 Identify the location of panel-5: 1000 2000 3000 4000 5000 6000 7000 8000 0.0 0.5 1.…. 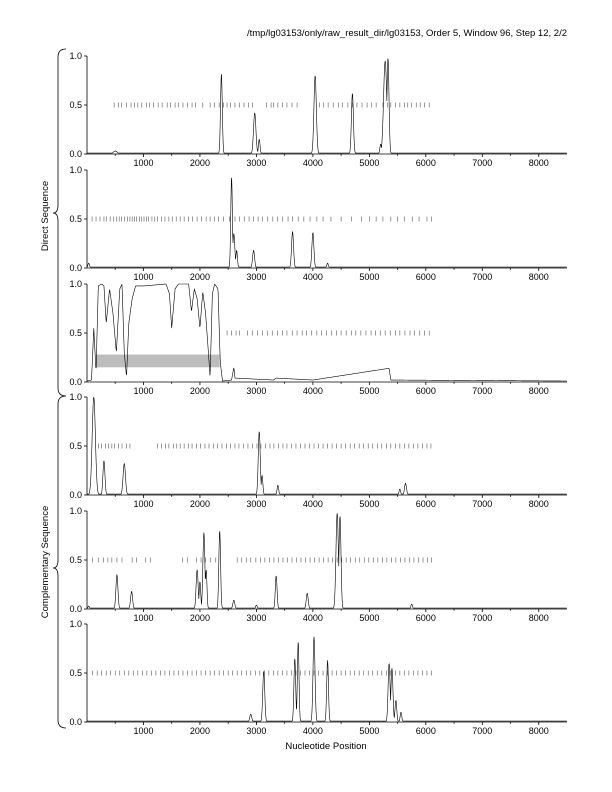
(318, 564).